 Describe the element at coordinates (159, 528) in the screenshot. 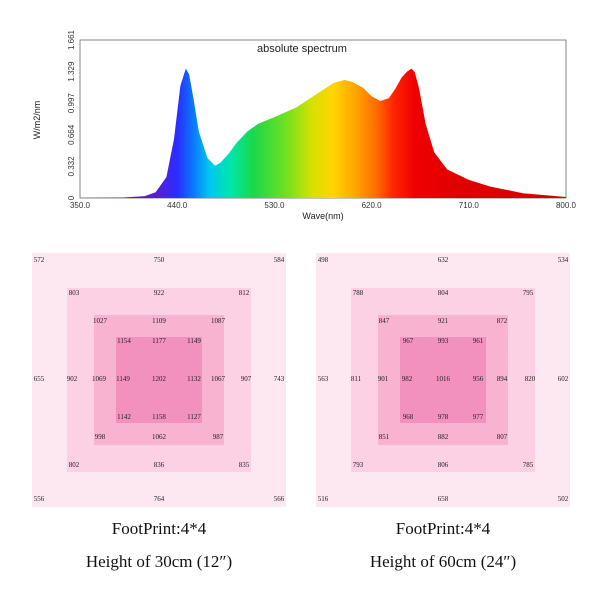

I see `footprint-title-30cm: FootPrint:4*4` at that location.